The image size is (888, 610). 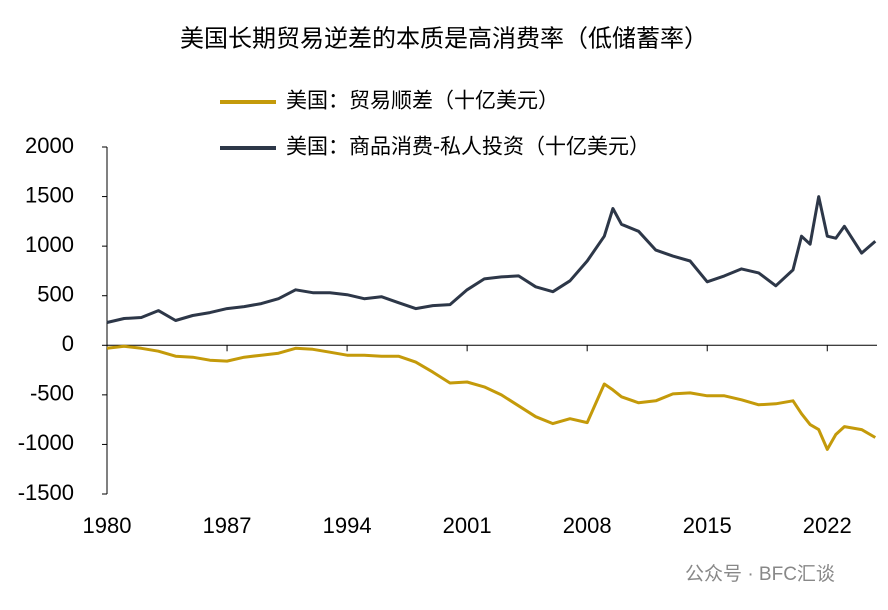 I want to click on chart-title: 美国长期贸易逆差的本质是高消费率（低储蓄率）, so click(x=444, y=38).